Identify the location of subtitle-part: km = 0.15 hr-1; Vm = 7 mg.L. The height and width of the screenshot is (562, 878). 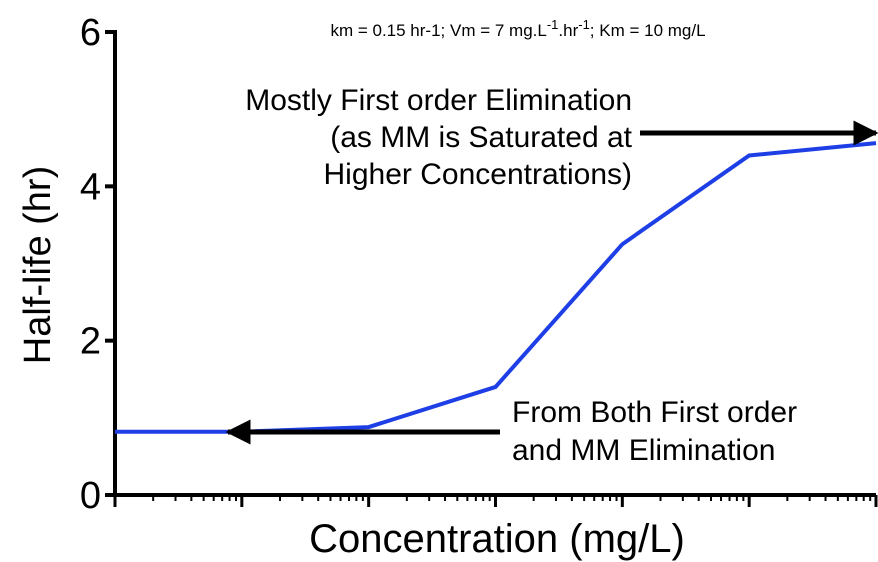
(438, 30).